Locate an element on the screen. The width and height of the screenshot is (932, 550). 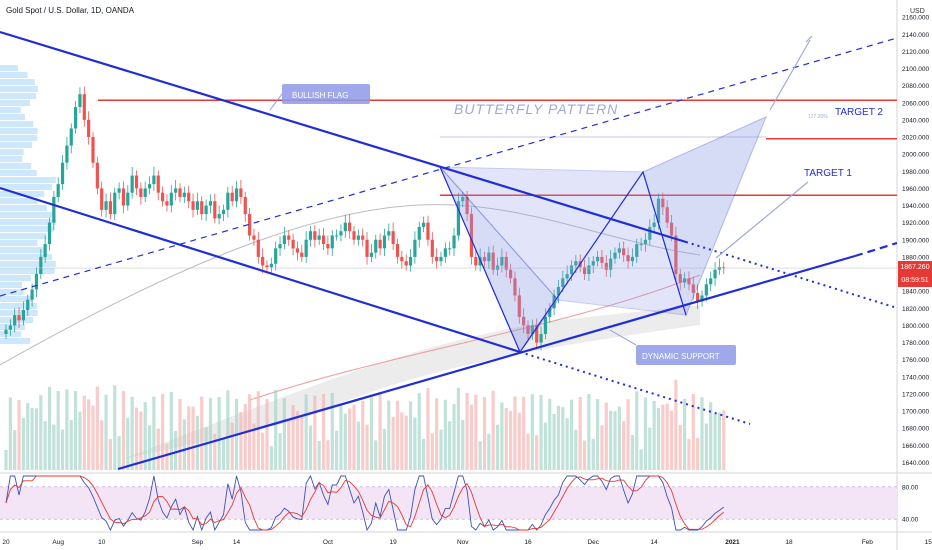
y-tick-label: 1800.000 is located at coordinates (915, 326).